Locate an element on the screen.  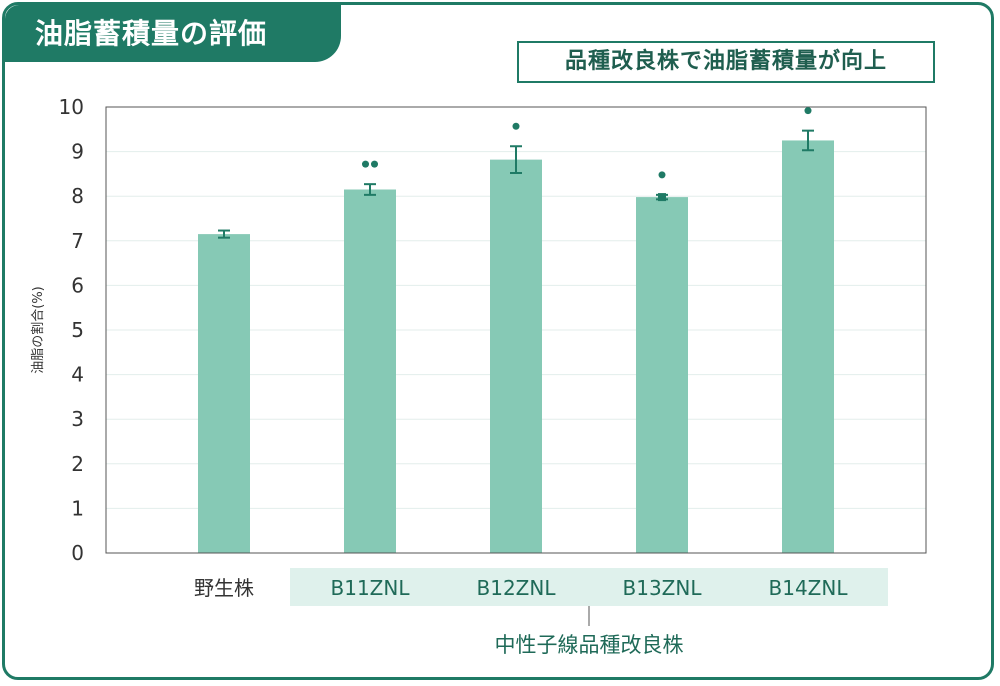
x-tick-label-B12ZNL: B12ZNL is located at coordinates (517, 588).